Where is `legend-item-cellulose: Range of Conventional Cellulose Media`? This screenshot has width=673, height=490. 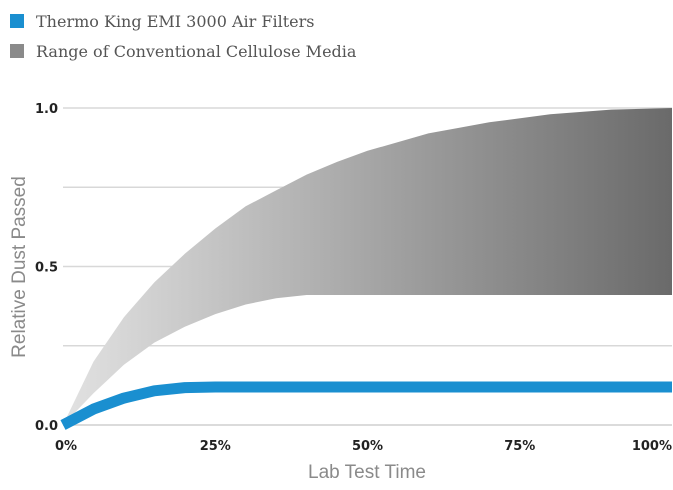 legend-item-cellulose: Range of Conventional Cellulose Media is located at coordinates (183, 51).